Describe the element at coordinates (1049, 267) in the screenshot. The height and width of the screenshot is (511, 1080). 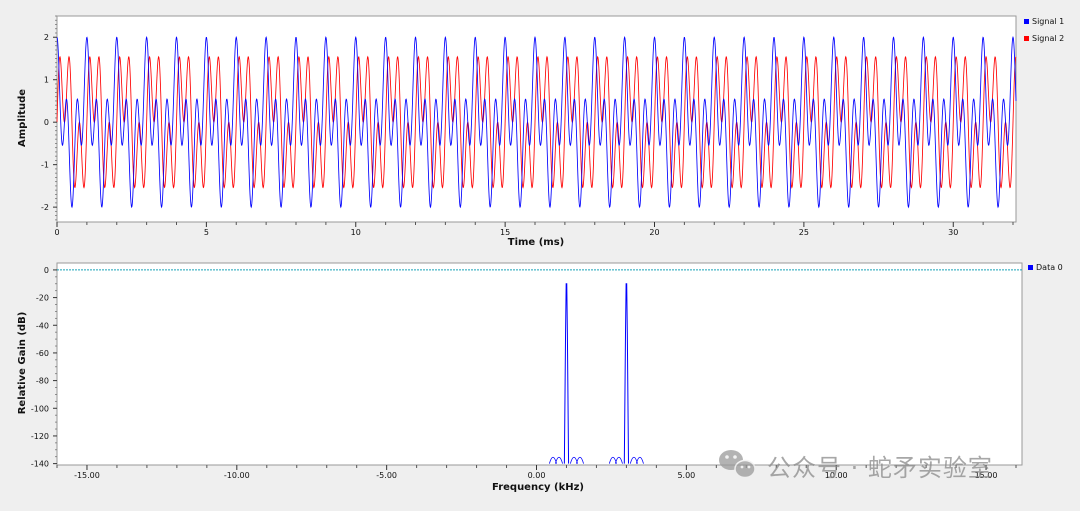
I see `legend-label: Data 0` at that location.